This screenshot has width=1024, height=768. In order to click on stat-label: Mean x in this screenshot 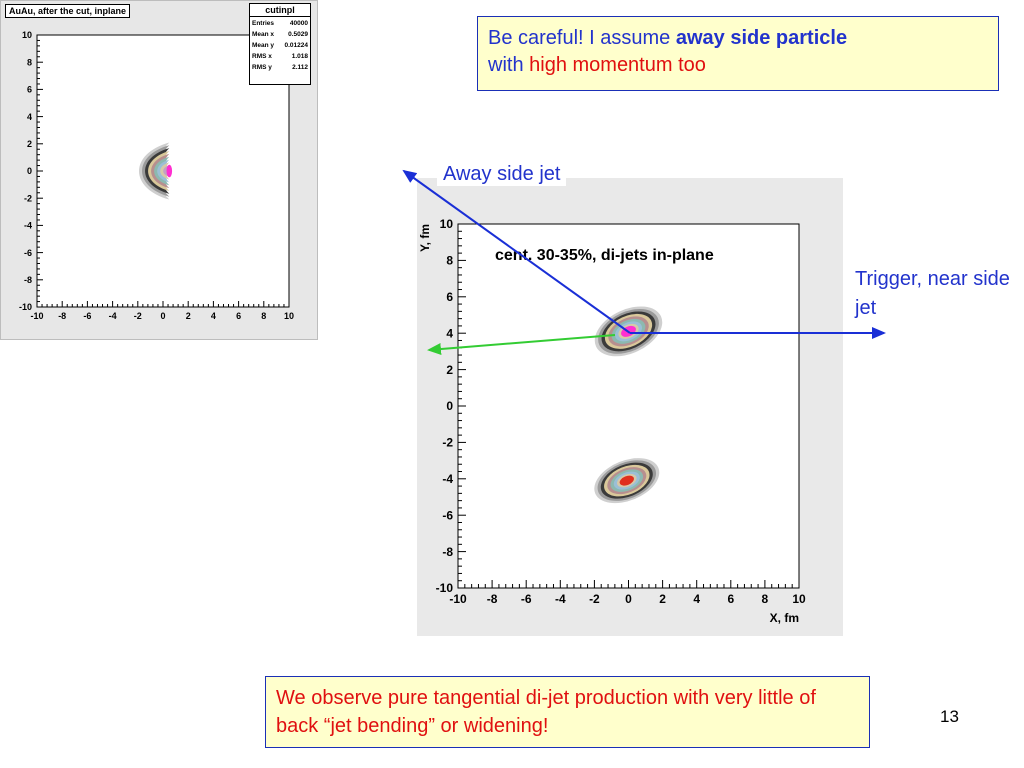, I will do `click(263, 34)`.